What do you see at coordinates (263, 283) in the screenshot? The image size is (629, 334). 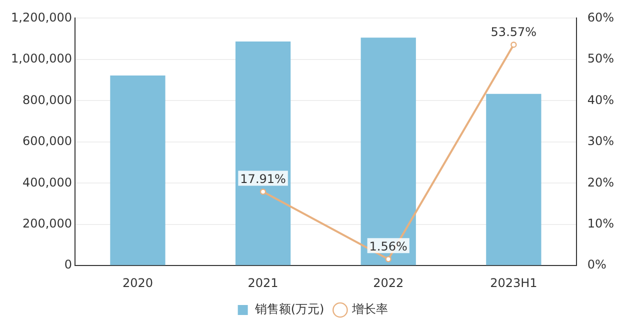 I see `x-tick-label: 2021` at bounding box center [263, 283].